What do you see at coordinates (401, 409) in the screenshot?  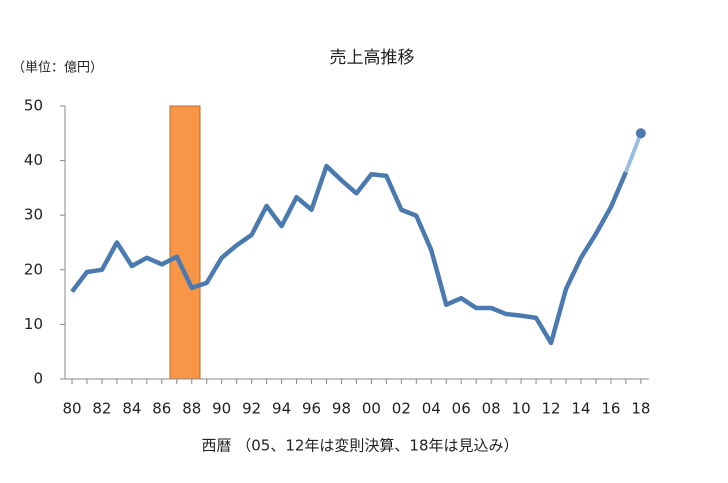 I see `x-tick-label: 02` at bounding box center [401, 409].